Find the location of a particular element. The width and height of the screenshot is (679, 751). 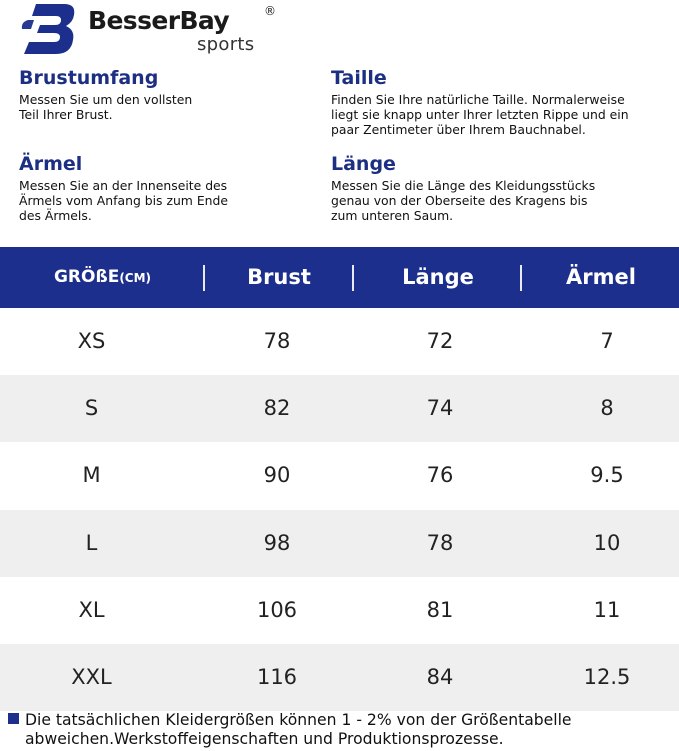

brand-subtitle: sports is located at coordinates (226, 44).